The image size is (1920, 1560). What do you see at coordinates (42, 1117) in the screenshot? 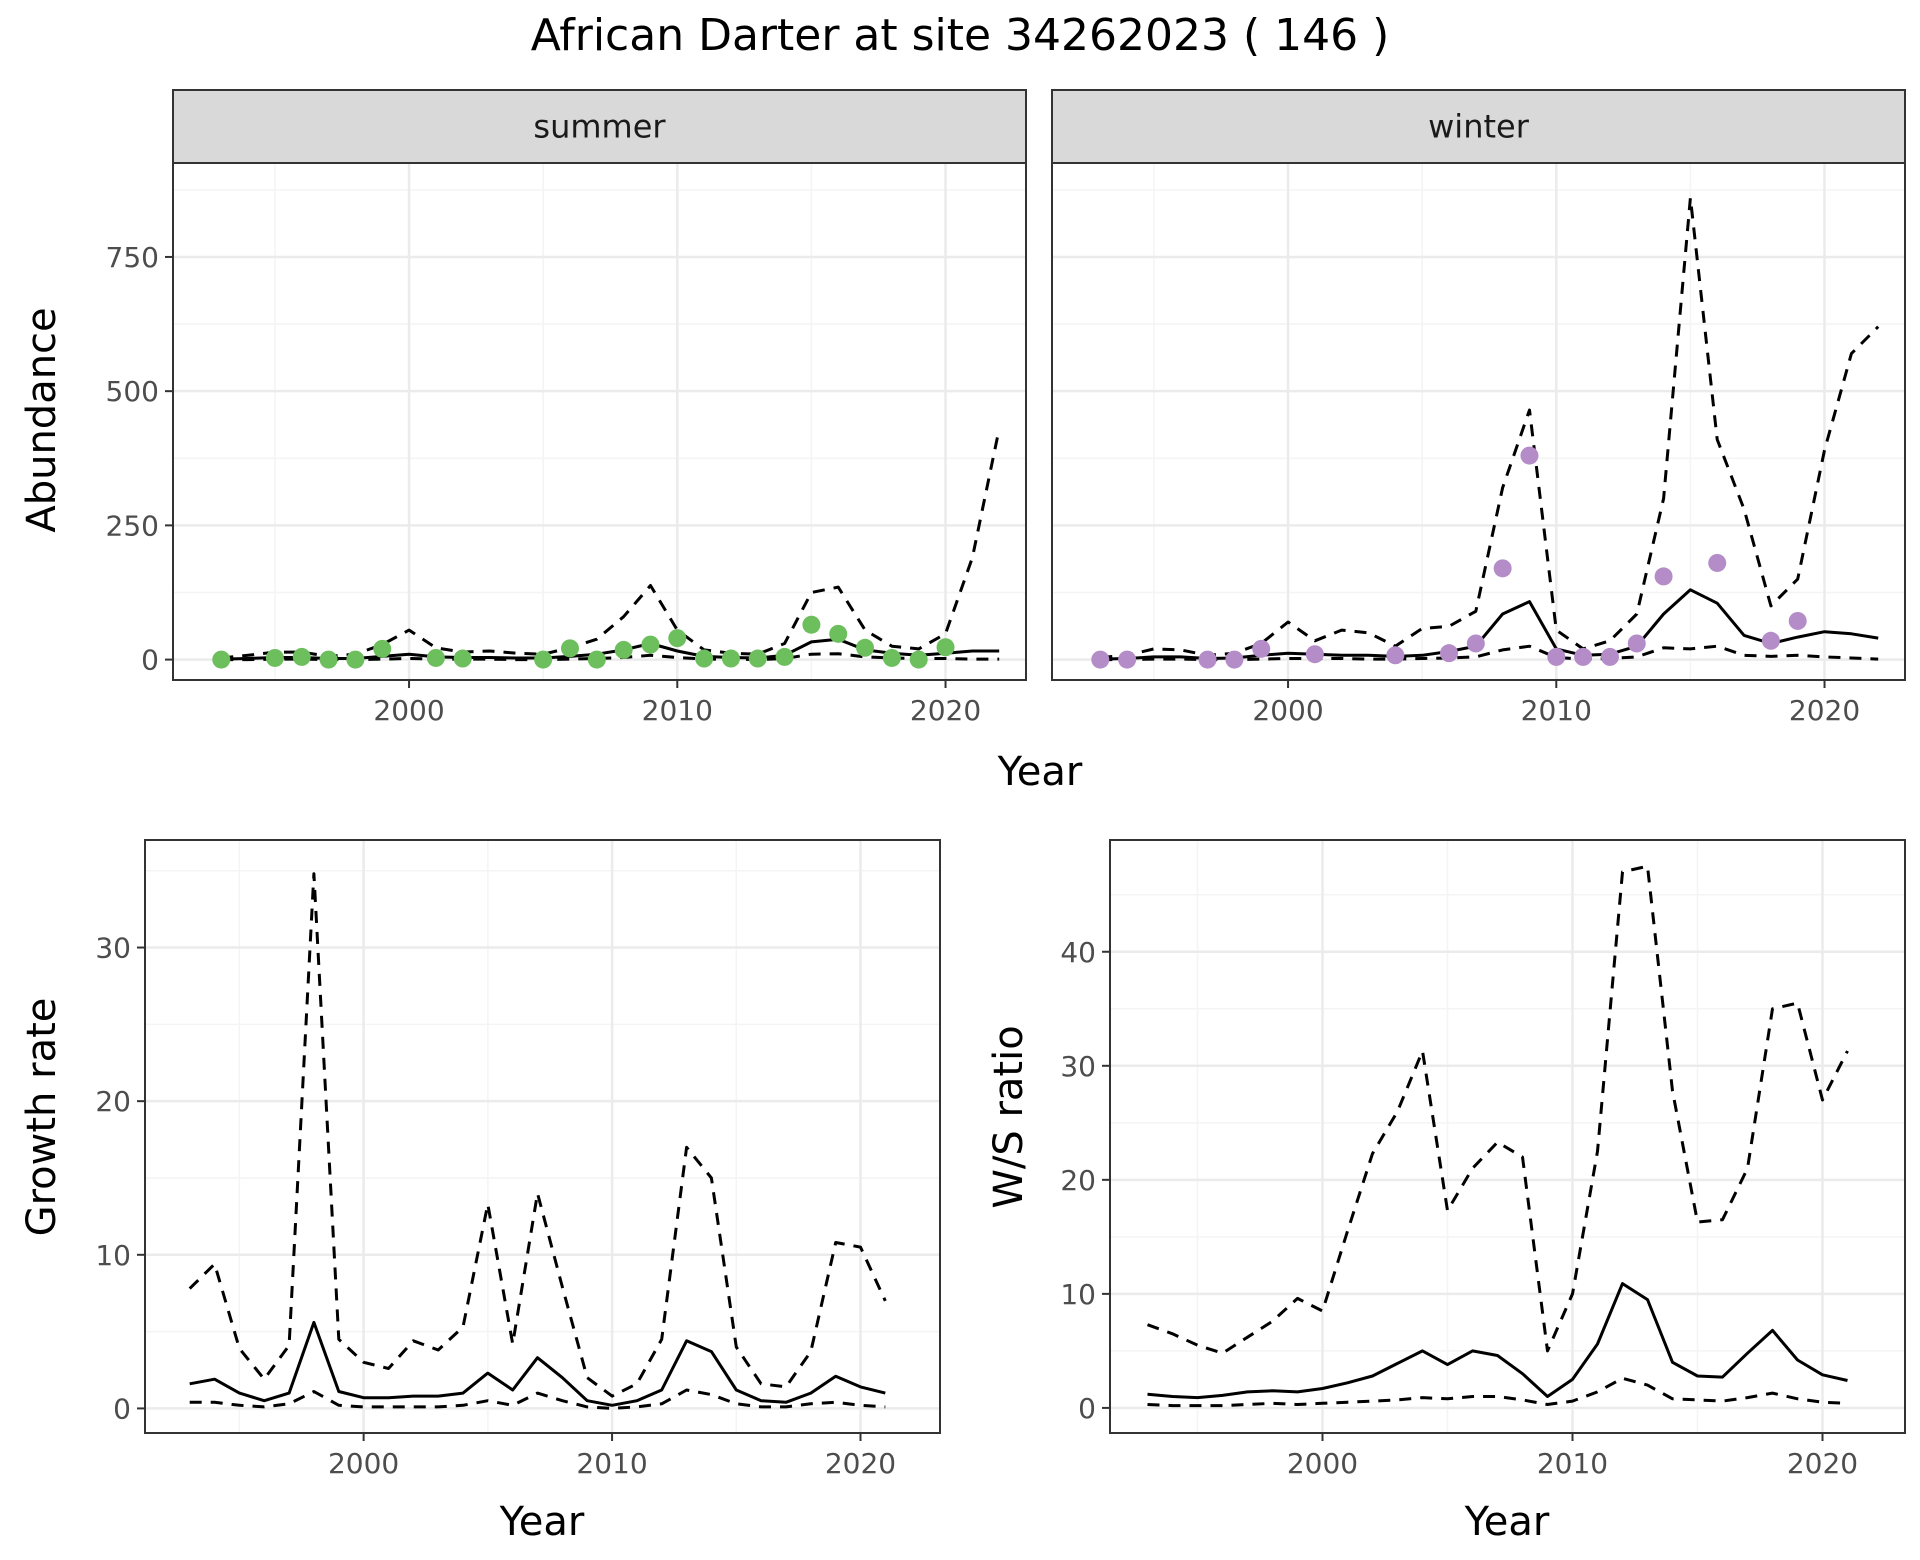
I see `y-axis-label: Growth rate` at bounding box center [42, 1117].